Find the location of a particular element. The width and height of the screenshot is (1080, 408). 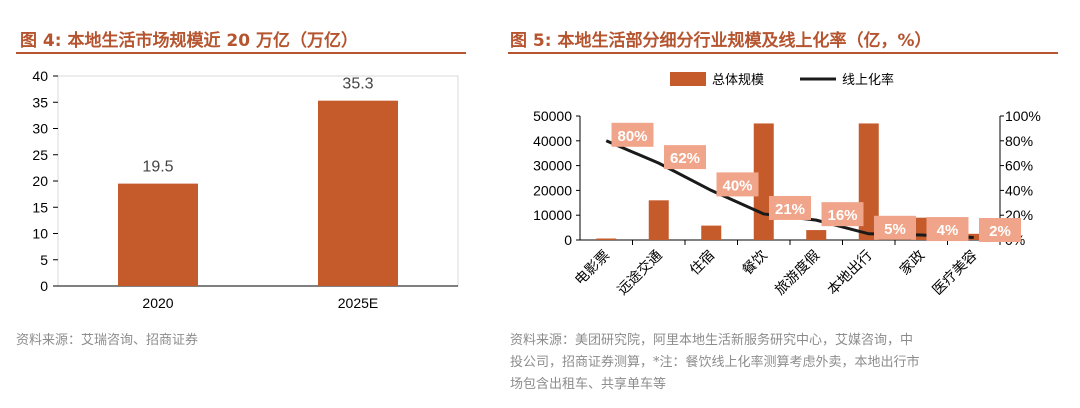

rate-data-label: 16% is located at coordinates (842, 215).